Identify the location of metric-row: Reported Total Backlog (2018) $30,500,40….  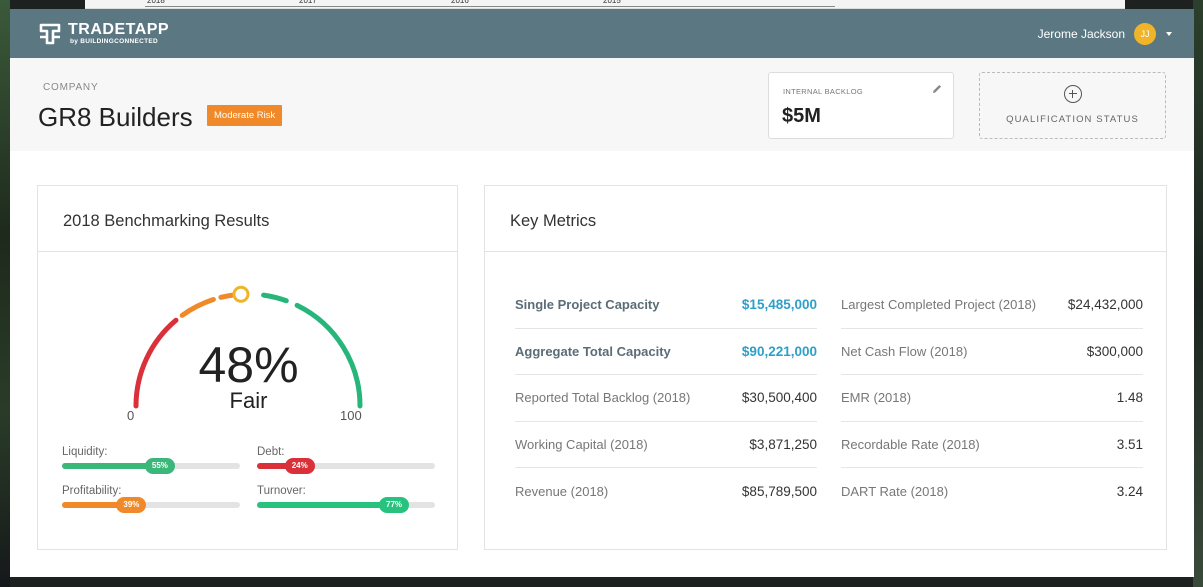
(666, 398).